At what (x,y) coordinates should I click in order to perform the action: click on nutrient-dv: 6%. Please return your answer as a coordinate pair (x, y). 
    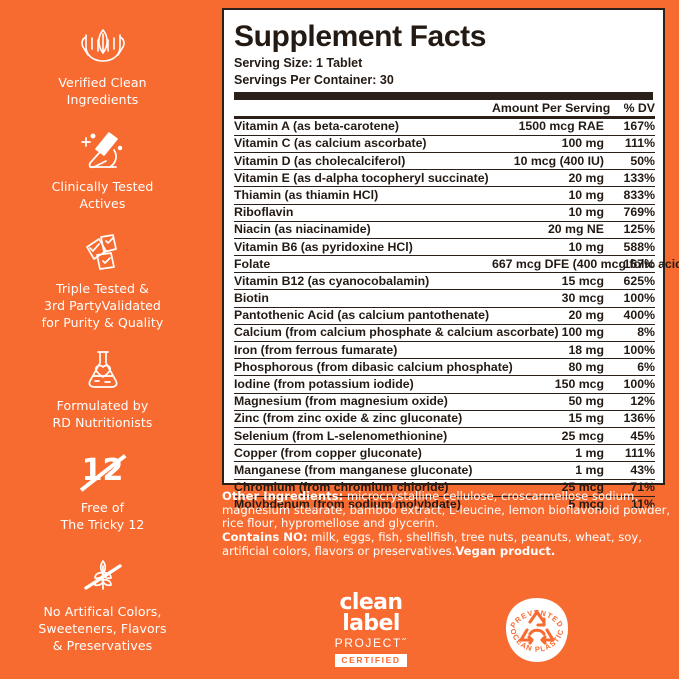
    Looking at the image, I should click on (632, 367).